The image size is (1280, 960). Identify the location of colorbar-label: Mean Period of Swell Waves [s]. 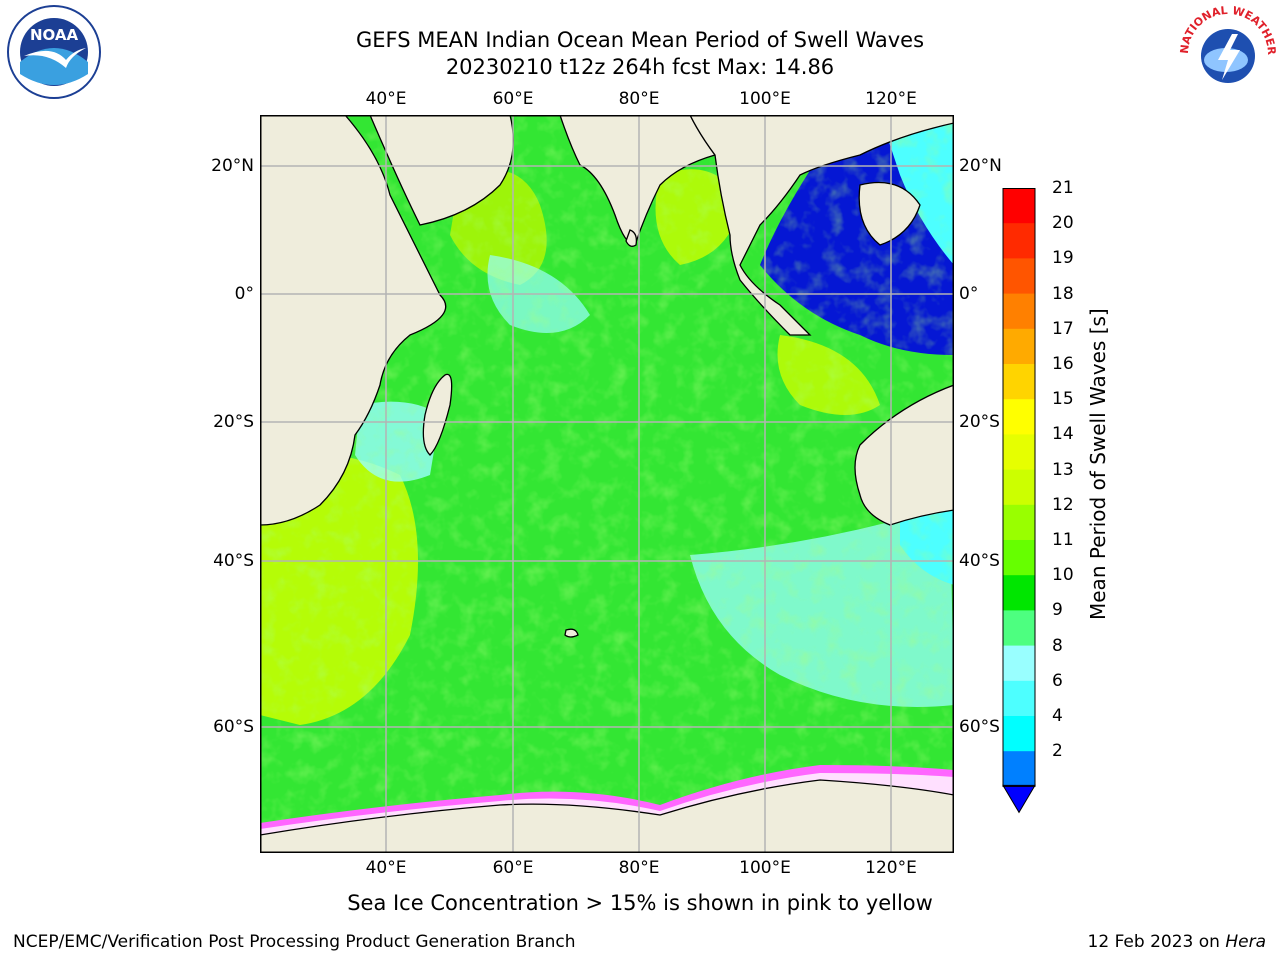
(1098, 464).